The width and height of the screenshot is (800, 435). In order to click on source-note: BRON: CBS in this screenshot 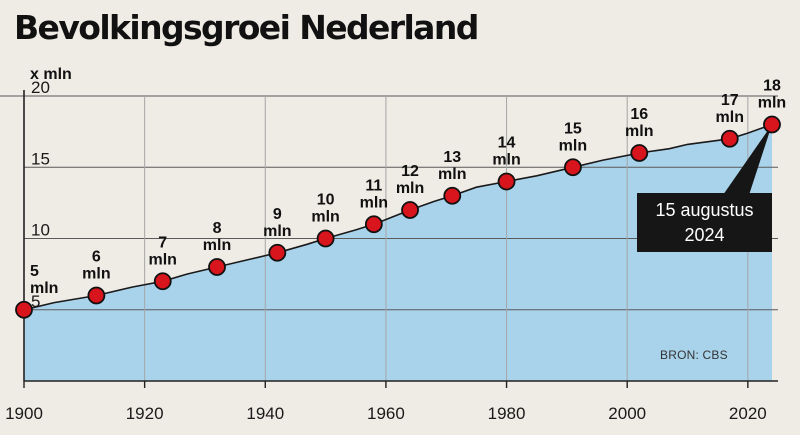, I will do `click(694, 355)`.